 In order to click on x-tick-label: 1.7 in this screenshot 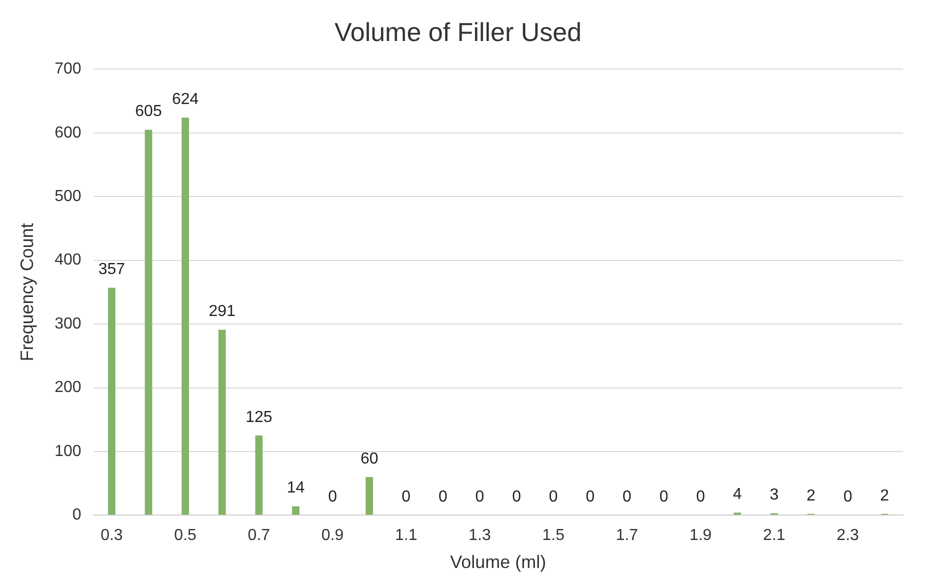, I will do `click(627, 535)`.